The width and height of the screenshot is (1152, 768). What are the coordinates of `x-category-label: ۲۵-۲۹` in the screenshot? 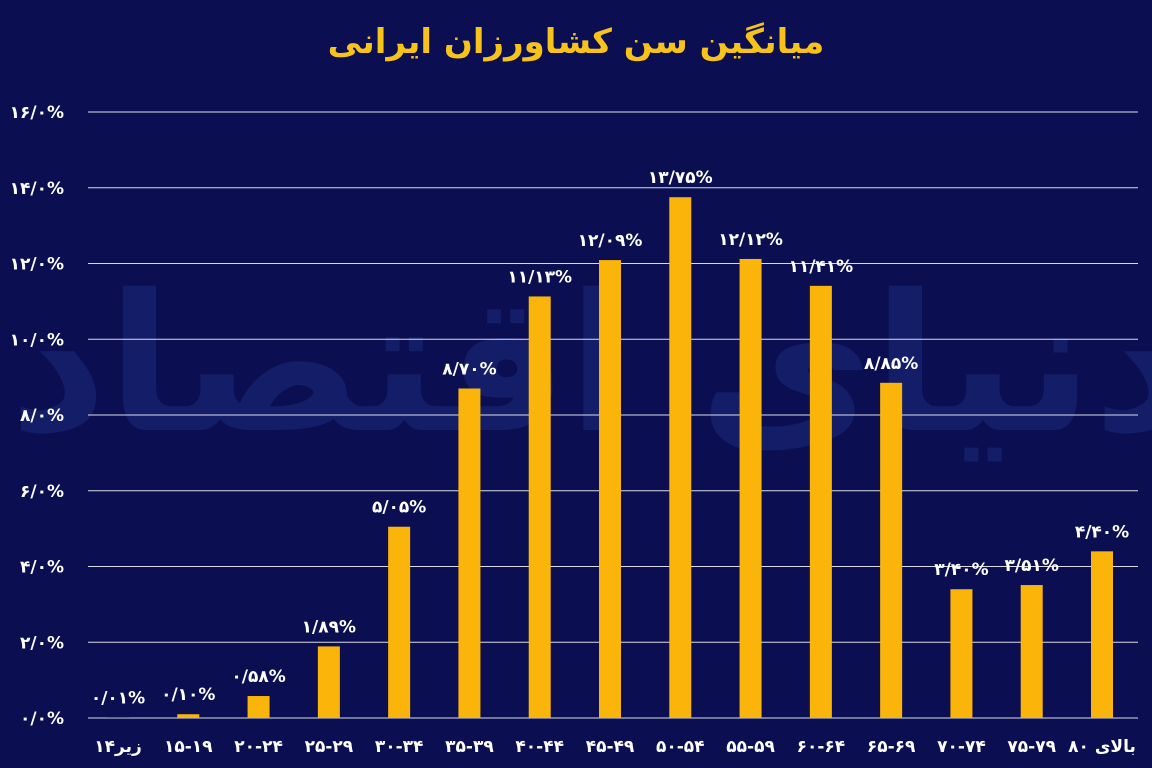 It's located at (329, 747).